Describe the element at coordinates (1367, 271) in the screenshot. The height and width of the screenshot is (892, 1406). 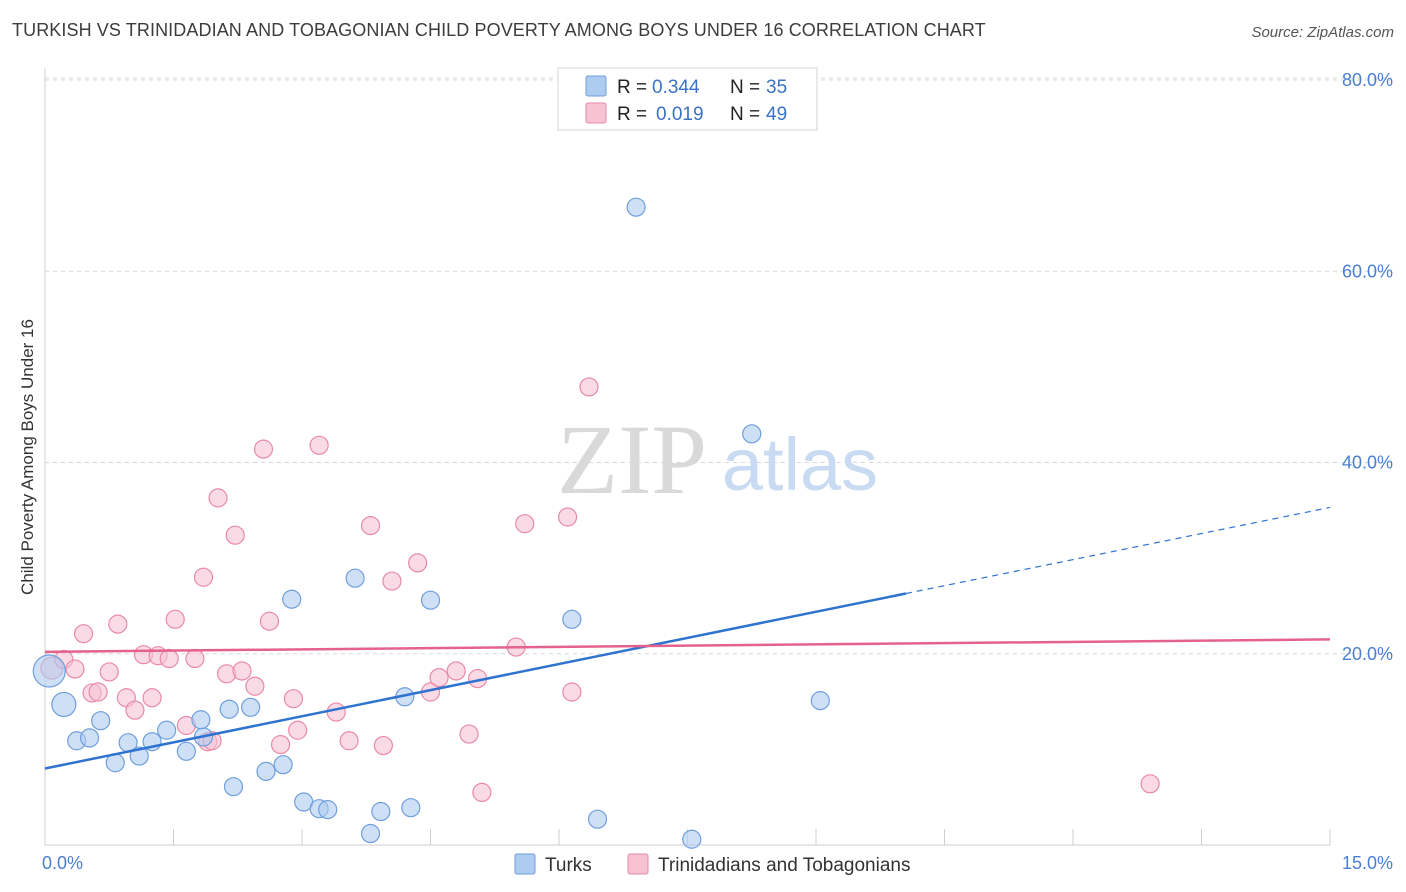
I see `y-tick-label: 60.0%` at that location.